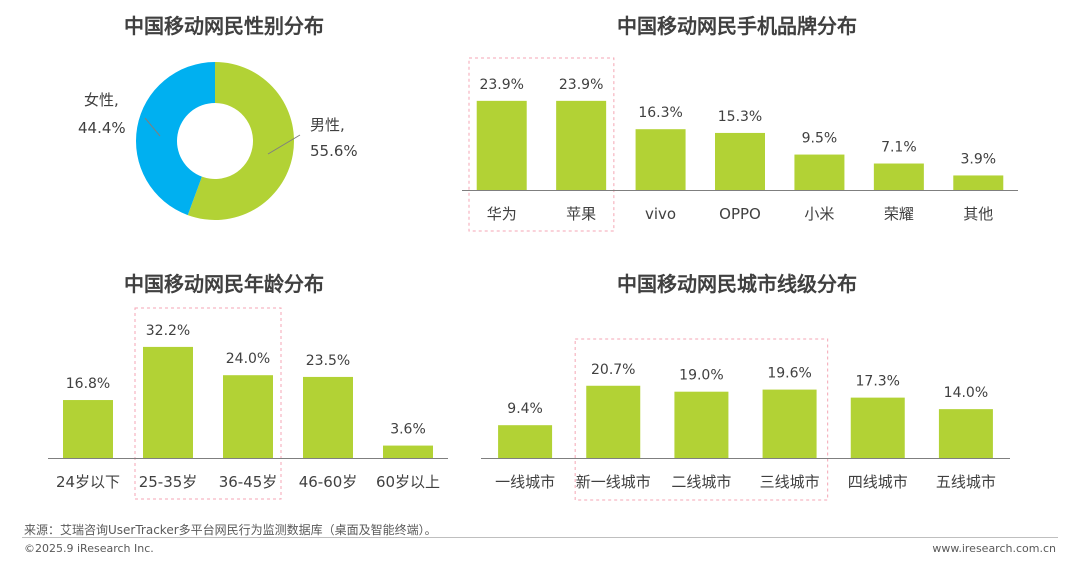  I want to click on age-category-label: 46-60岁, so click(328, 482).